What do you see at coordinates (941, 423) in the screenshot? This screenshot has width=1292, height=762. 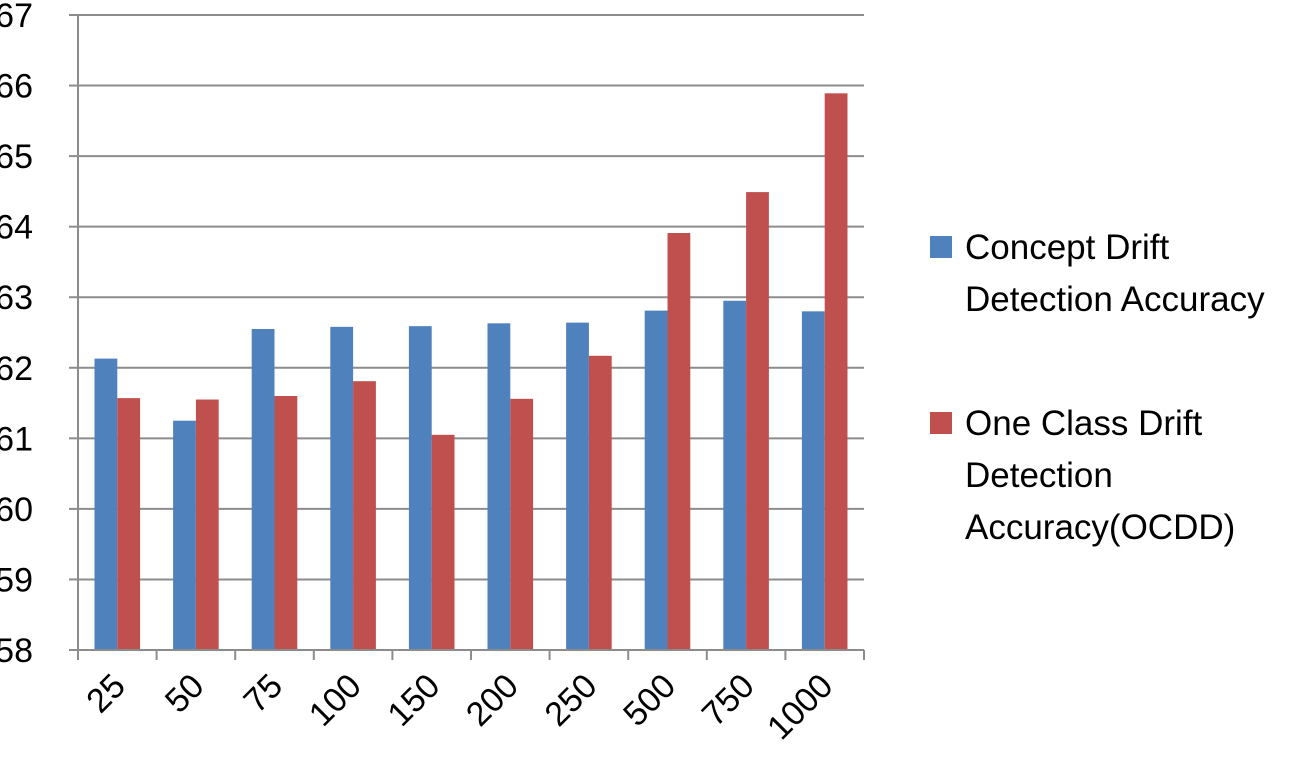 I see `legend-swatch-red` at bounding box center [941, 423].